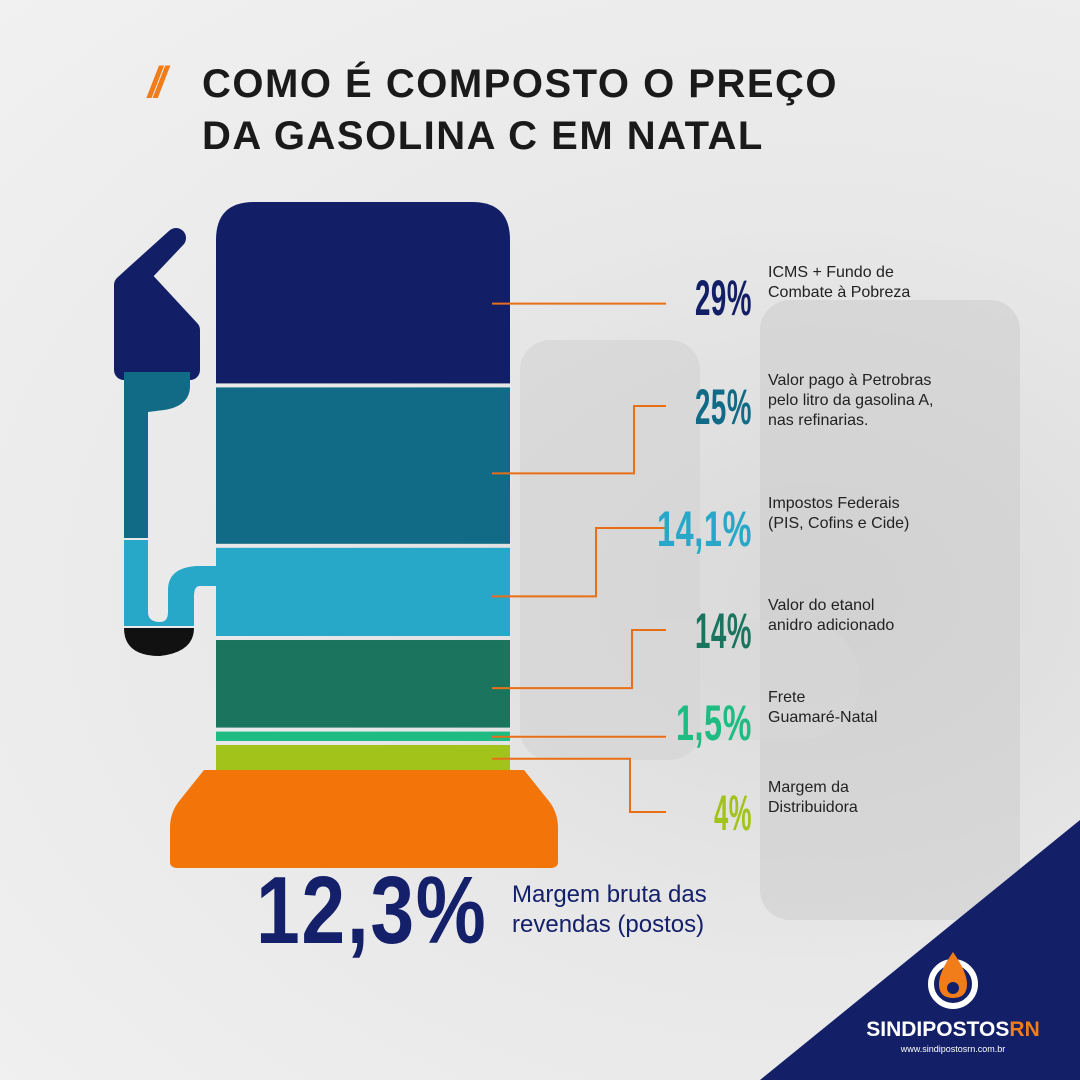 Image resolution: width=1080 pixels, height=1080 pixels. Describe the element at coordinates (609, 894) in the screenshot. I see `margin-label-line-1: Margem bruta das` at that location.